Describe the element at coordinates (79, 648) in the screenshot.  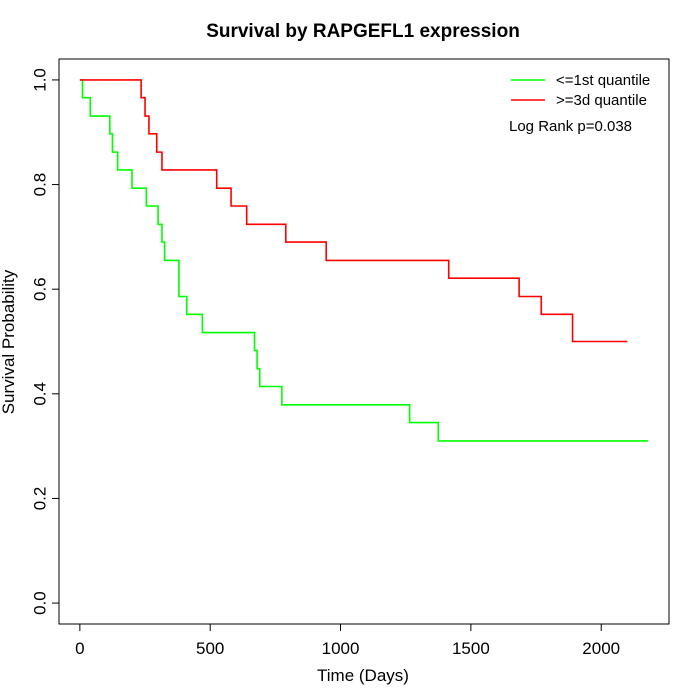
I see `x-tick-label: 0` at that location.